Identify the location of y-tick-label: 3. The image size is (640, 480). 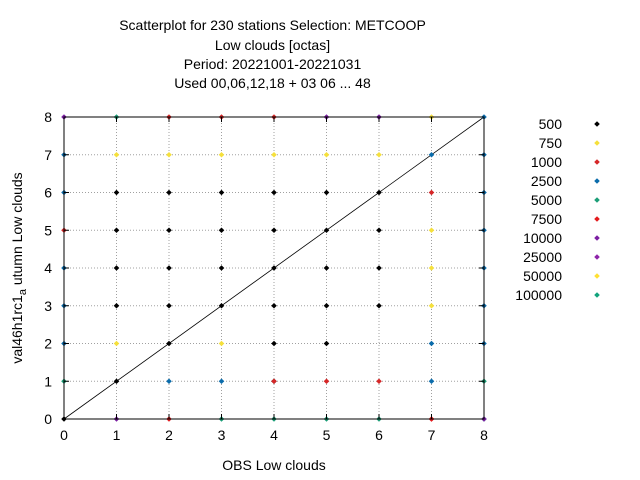
(48, 306).